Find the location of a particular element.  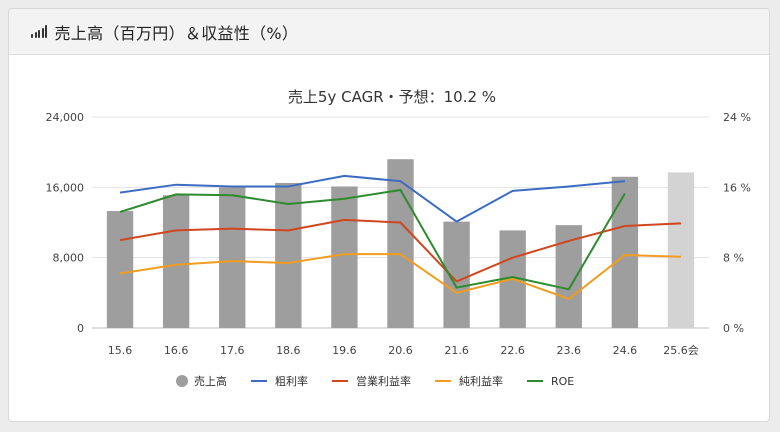

card-header: 売上高（百万円）＆収益性（%） is located at coordinates (389, 32).